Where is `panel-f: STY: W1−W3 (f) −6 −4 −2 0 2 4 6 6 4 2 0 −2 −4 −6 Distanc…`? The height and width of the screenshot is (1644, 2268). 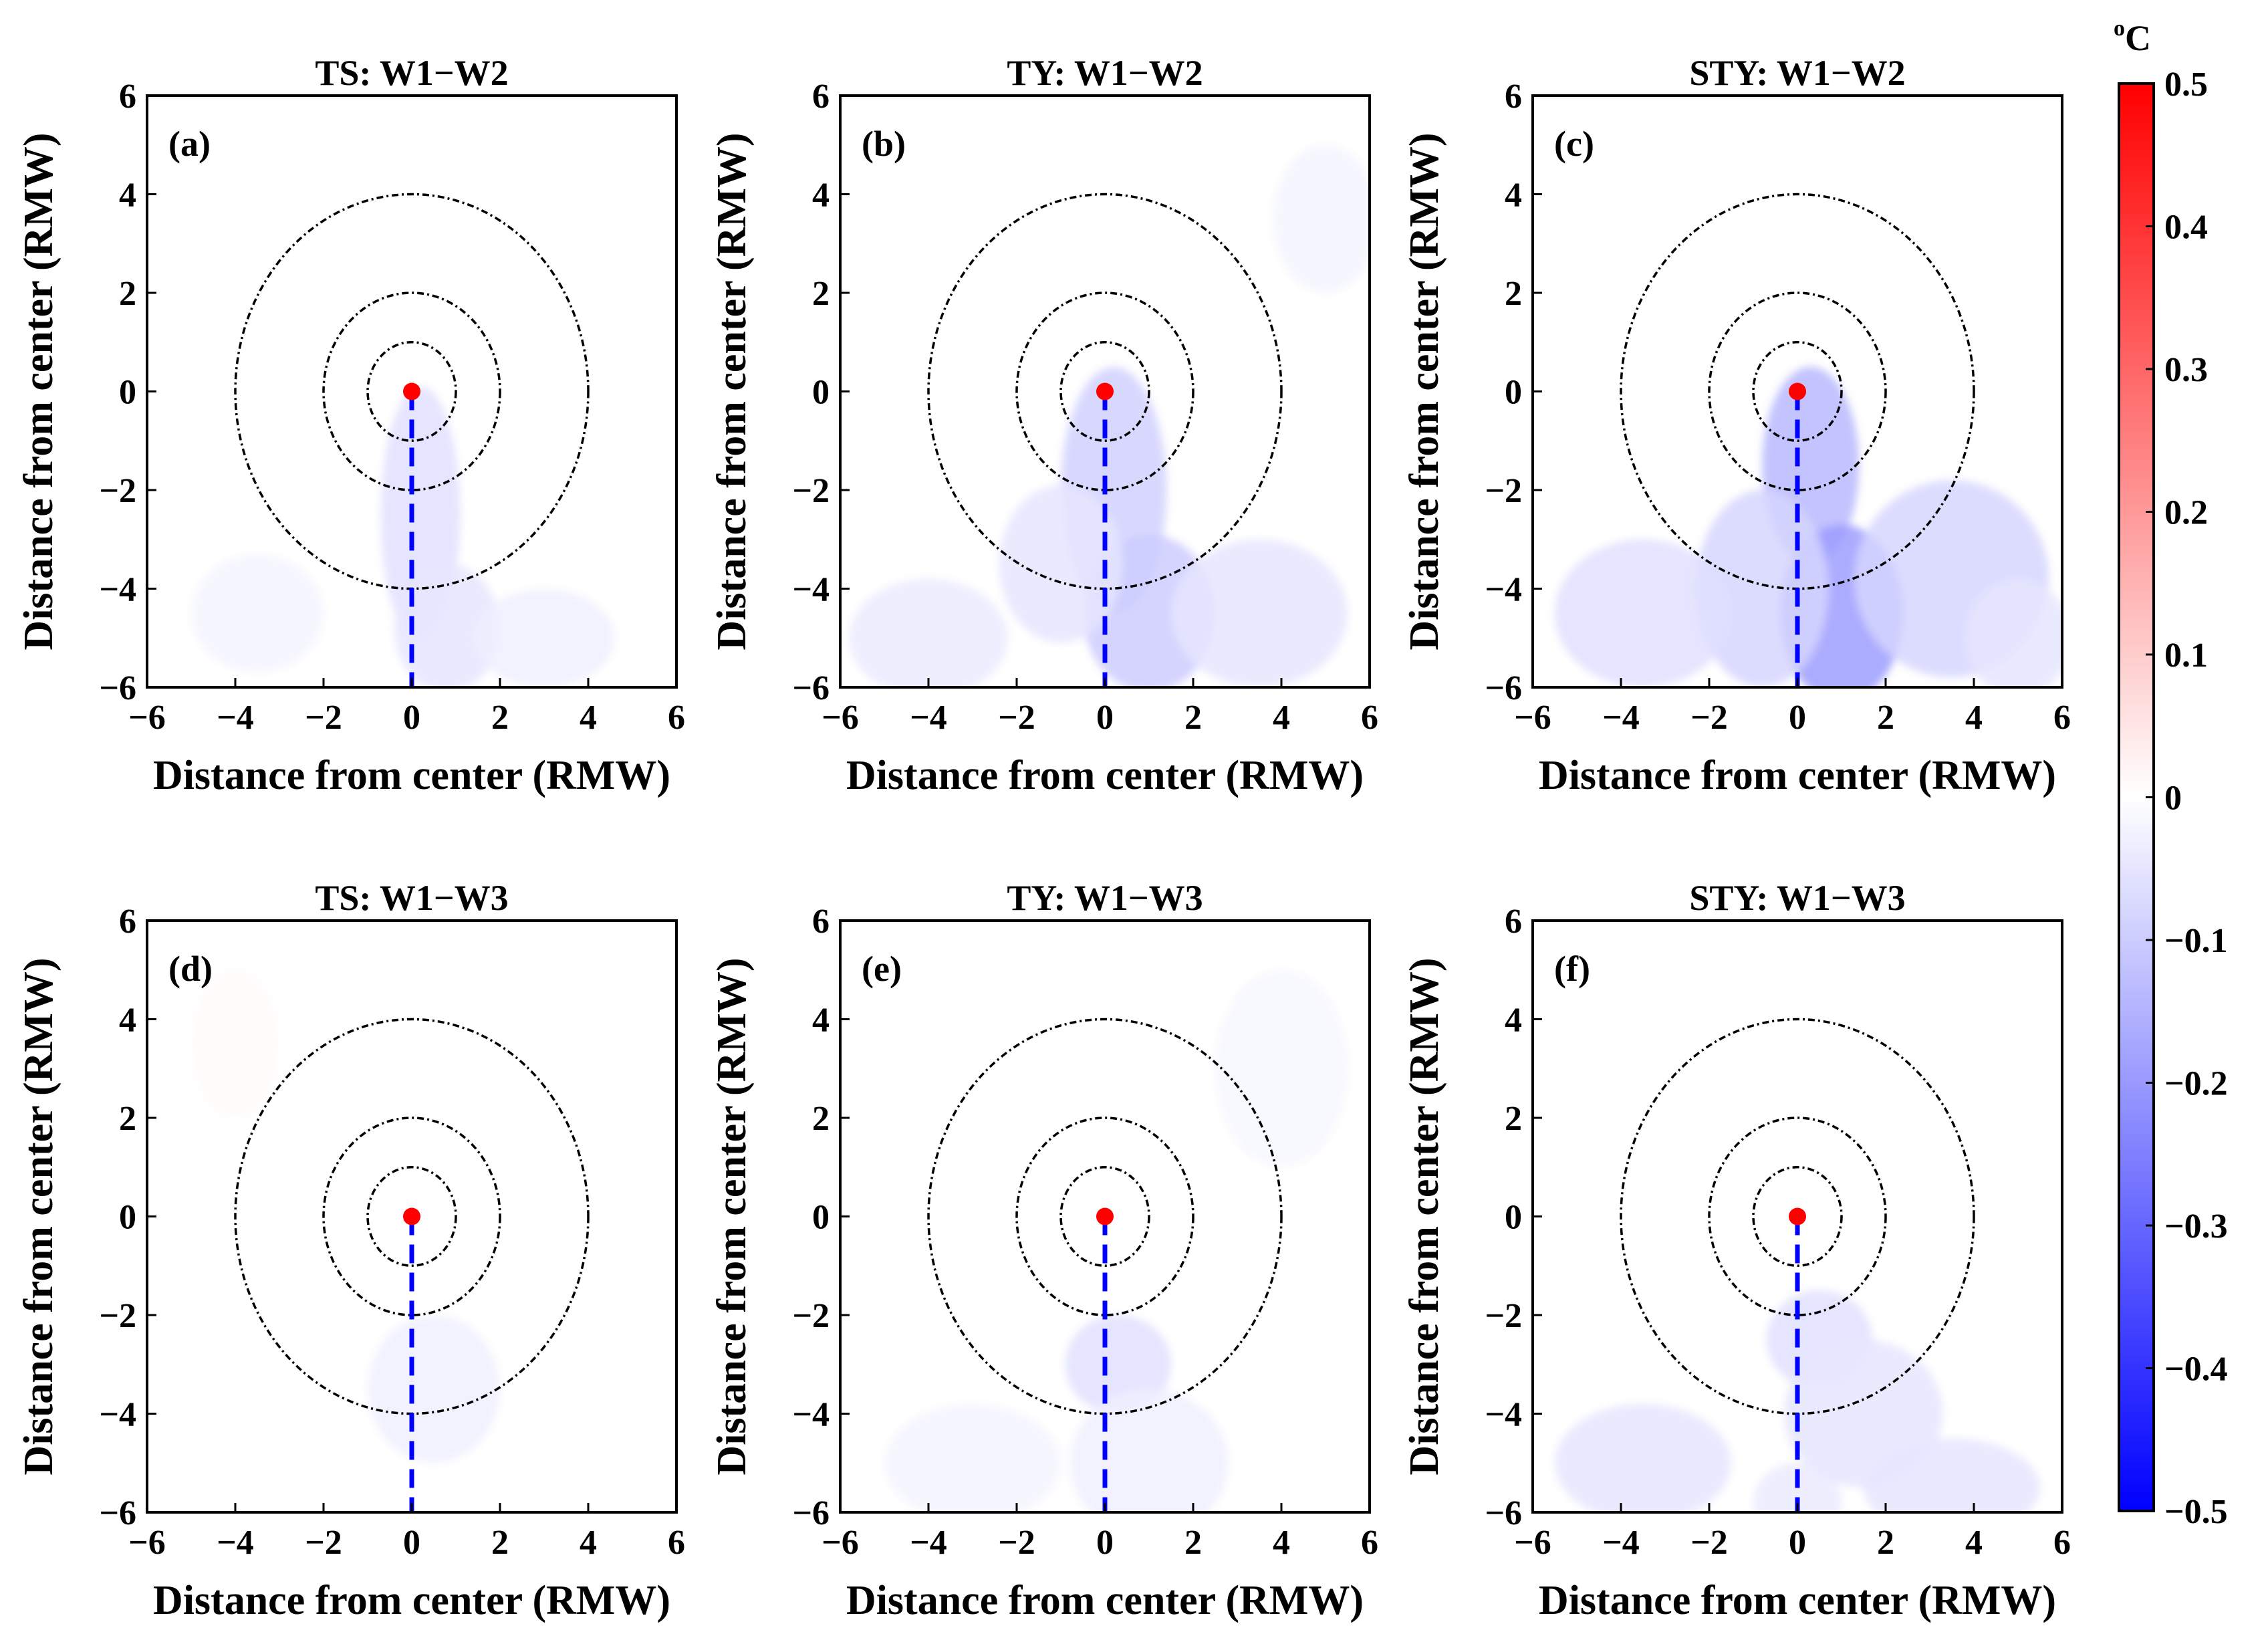 panel-f: STY: W1−W3 (f) −6 −4 −2 0 2 4 6 6 4 2 0 −2 −4 −6 Distanc… is located at coordinates (1737, 1250).